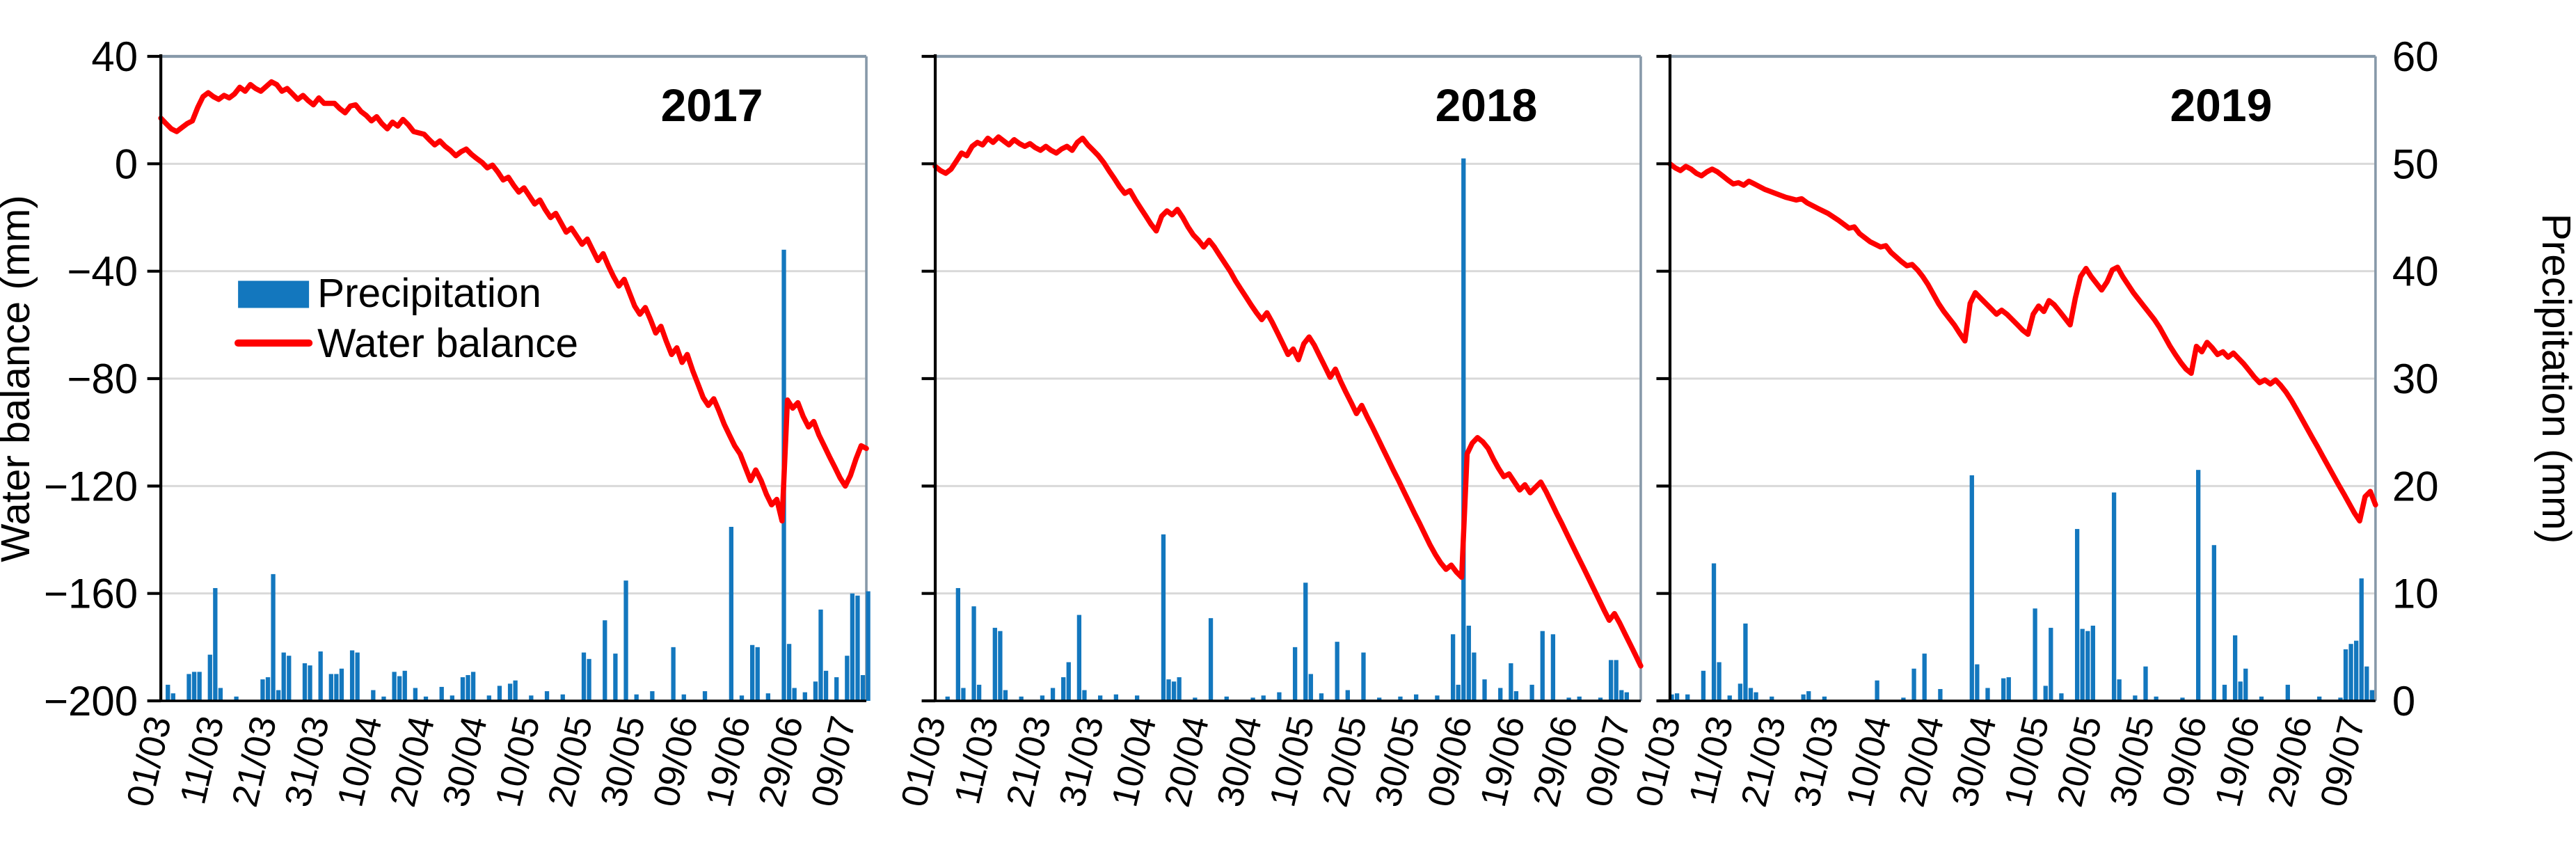 The width and height of the screenshot is (2576, 847). What do you see at coordinates (1487, 105) in the screenshot?
I see `year-label: 2018` at bounding box center [1487, 105].